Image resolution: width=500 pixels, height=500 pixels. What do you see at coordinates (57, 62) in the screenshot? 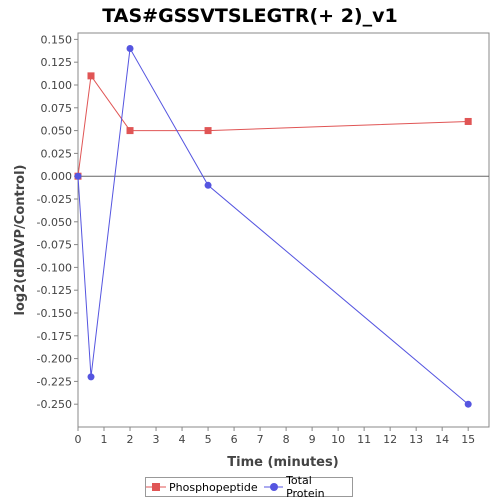
I see `y-tick-label: 0.125` at bounding box center [57, 62].